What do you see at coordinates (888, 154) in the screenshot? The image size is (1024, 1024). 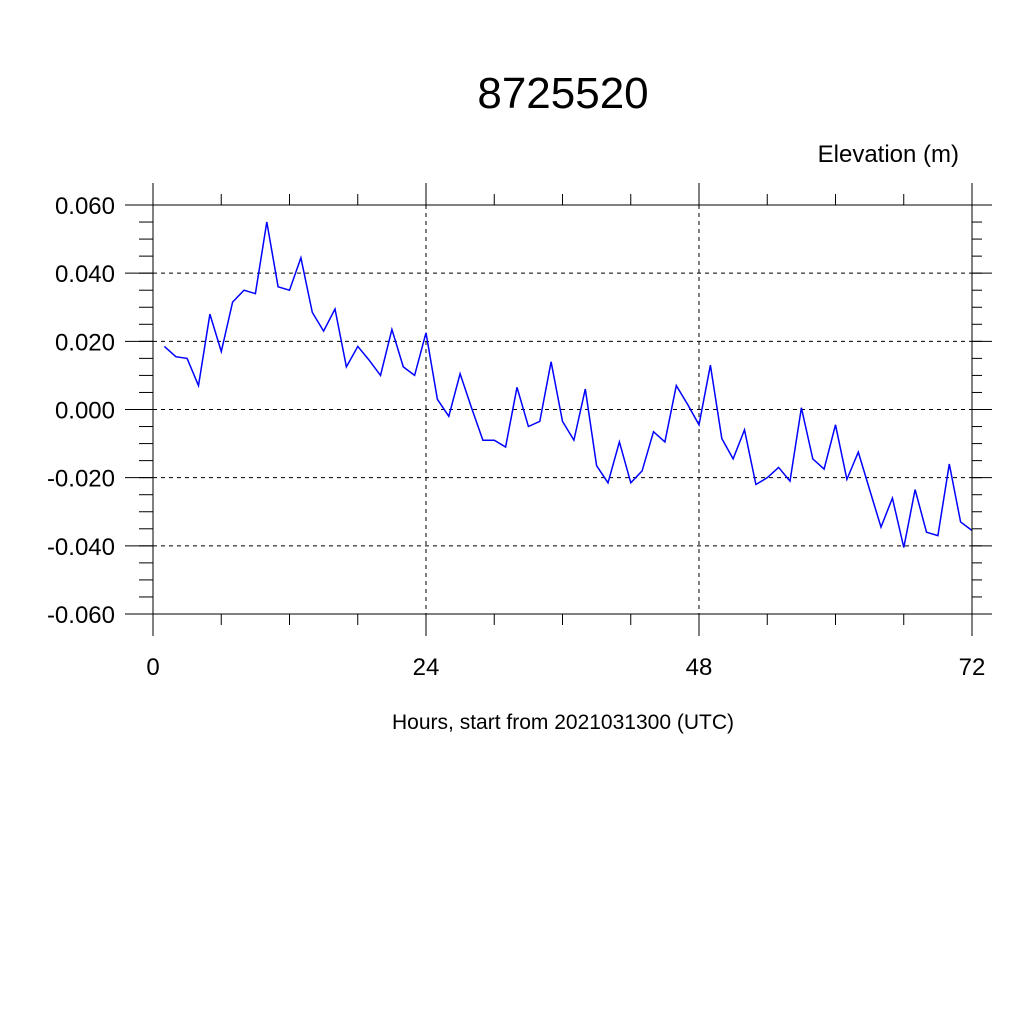 I see `y-axis-label: Elevation (m)` at bounding box center [888, 154].